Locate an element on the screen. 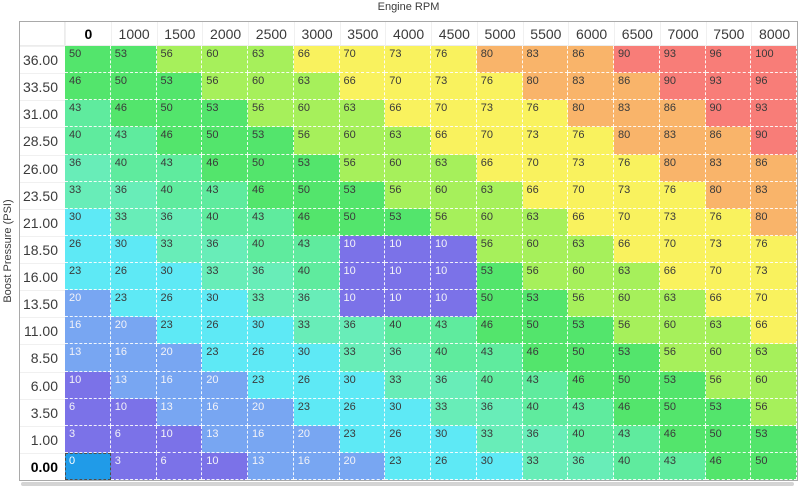 The height and width of the screenshot is (486, 800). column-header: 3000 is located at coordinates (316, 34).